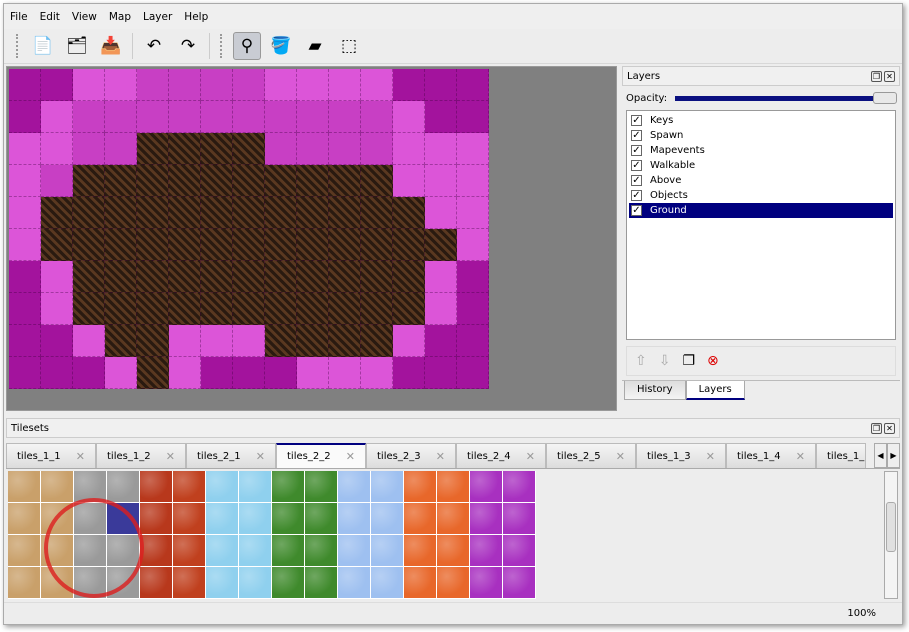  I want to click on tileset-scrollbar, so click(891, 535).